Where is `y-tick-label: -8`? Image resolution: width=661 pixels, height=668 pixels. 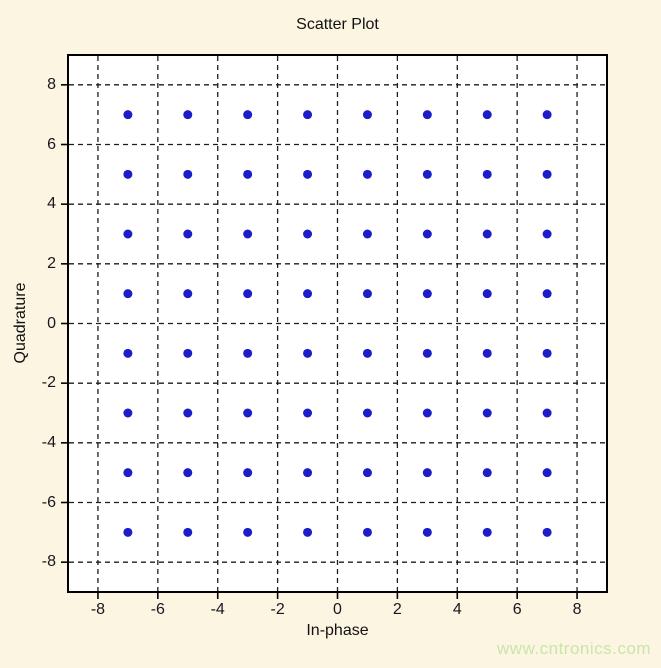 y-tick-label: -8 is located at coordinates (48, 562).